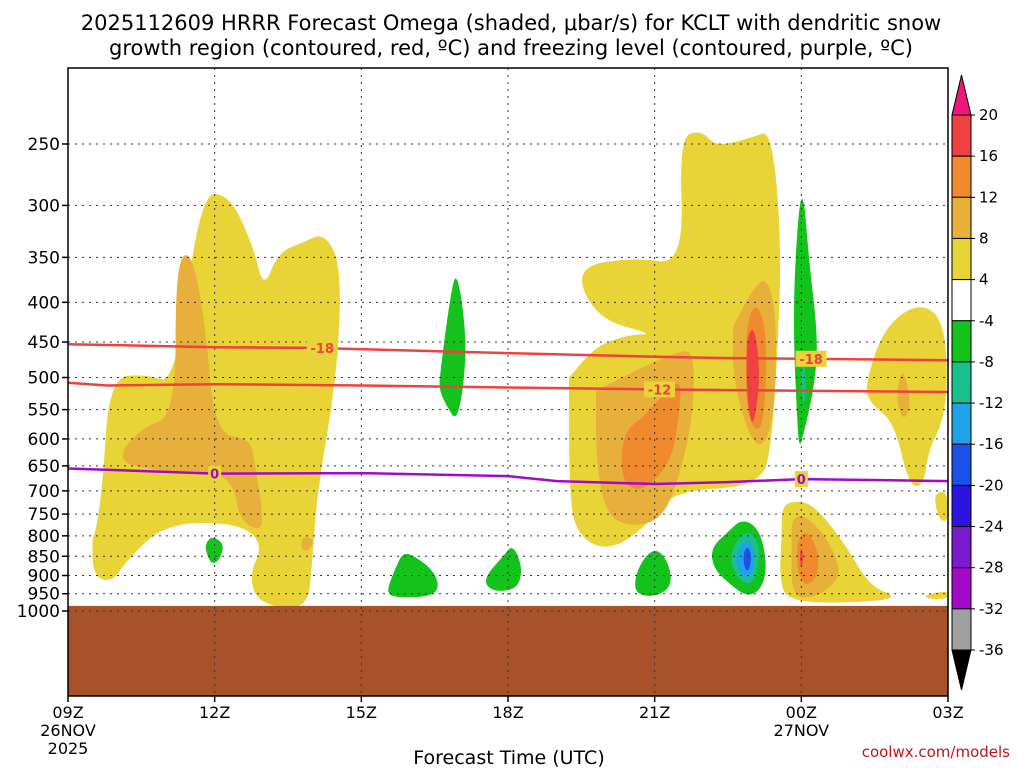 The width and height of the screenshot is (1024, 768). Describe the element at coordinates (508, 387) in the screenshot. I see `isotherm--12-line` at that location.